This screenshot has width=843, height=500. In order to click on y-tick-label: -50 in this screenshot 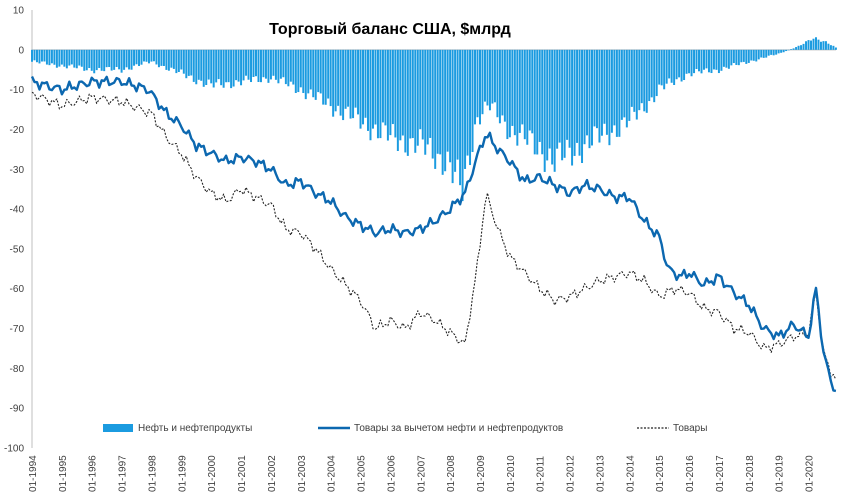, I will do `click(17, 249)`.